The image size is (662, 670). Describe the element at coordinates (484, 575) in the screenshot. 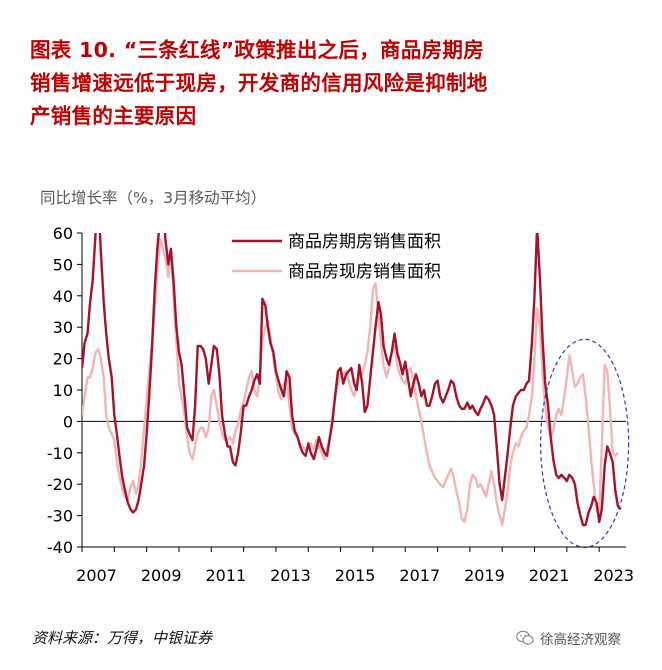

I see `x-tick-label: 2019` at that location.